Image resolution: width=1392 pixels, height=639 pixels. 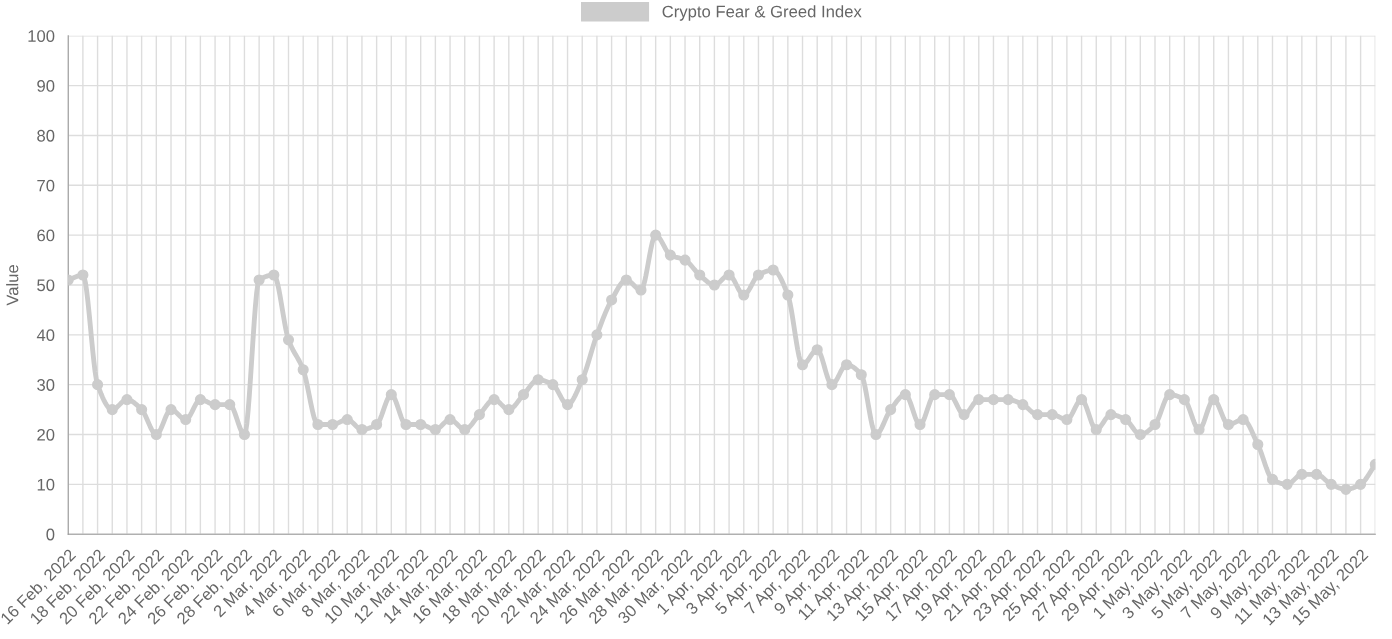 What do you see at coordinates (46, 385) in the screenshot?
I see `y-tick-label: 30` at bounding box center [46, 385].